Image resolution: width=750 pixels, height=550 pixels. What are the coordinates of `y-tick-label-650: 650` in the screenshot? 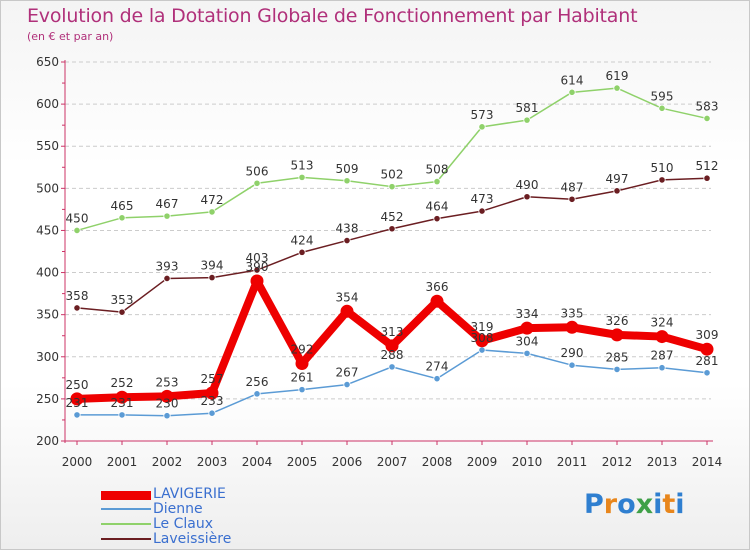 It's located at (47, 62).